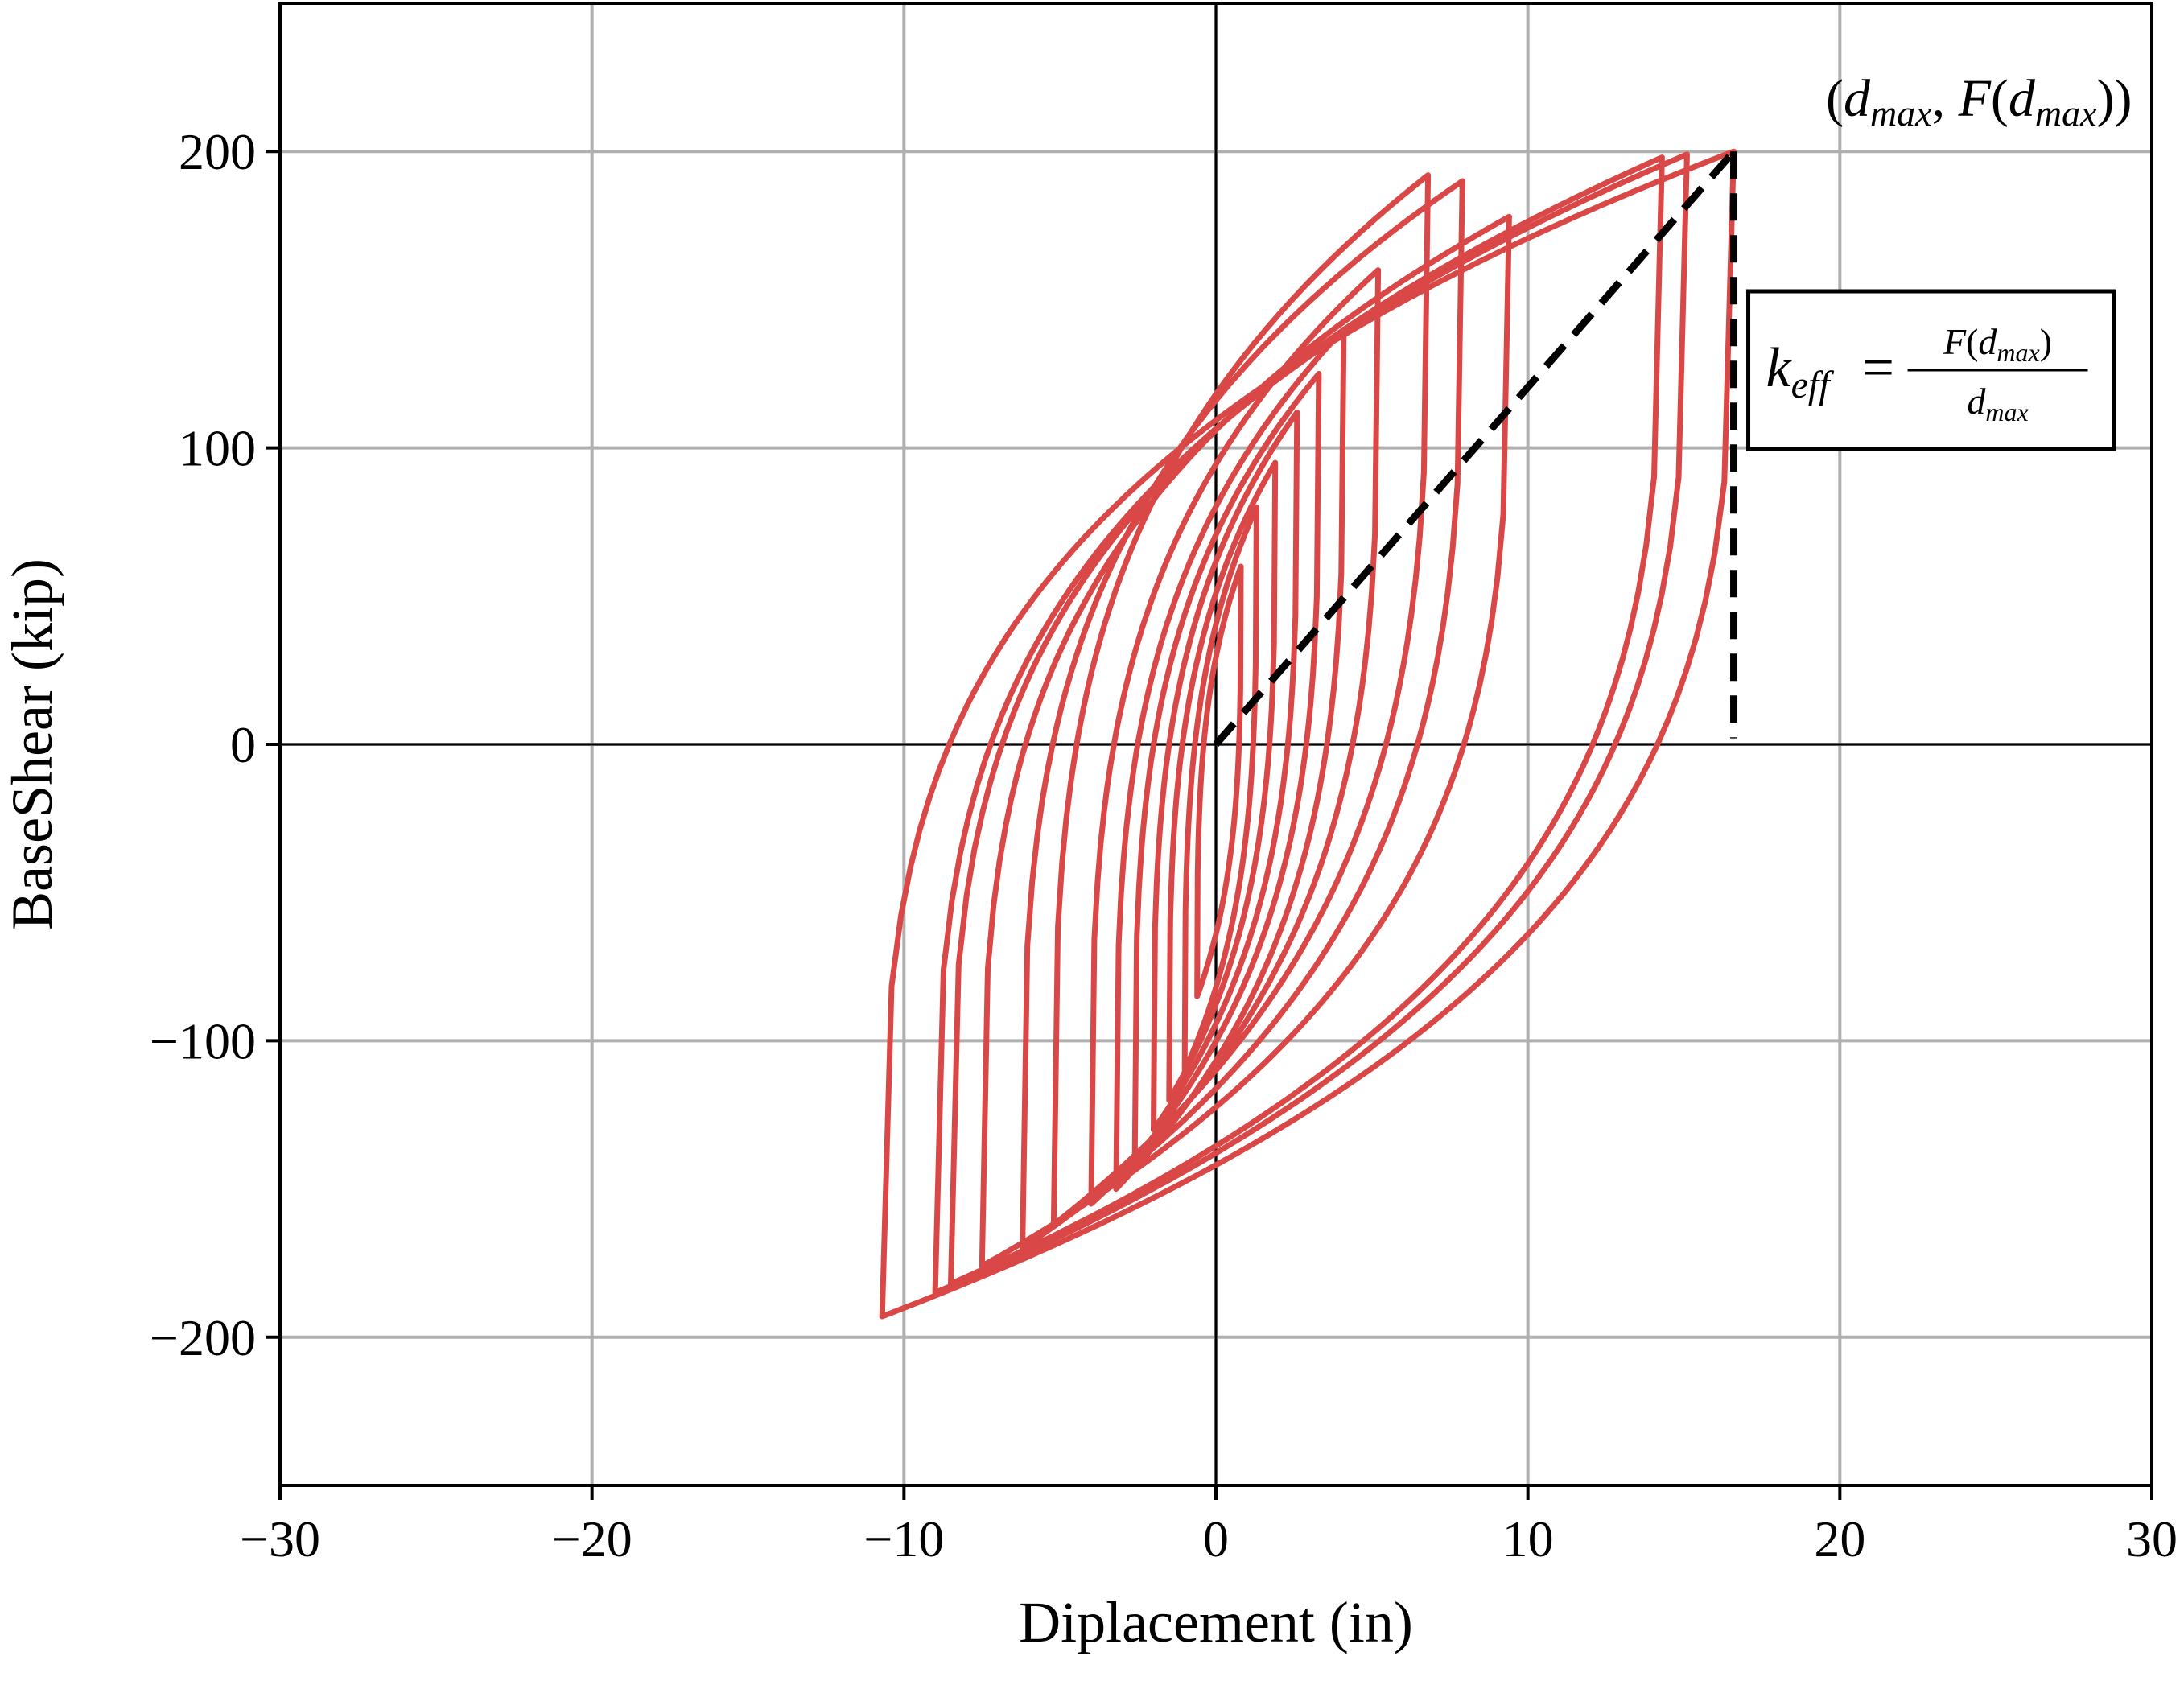  I want to click on svg-text: F(dmax), so click(1998, 344).